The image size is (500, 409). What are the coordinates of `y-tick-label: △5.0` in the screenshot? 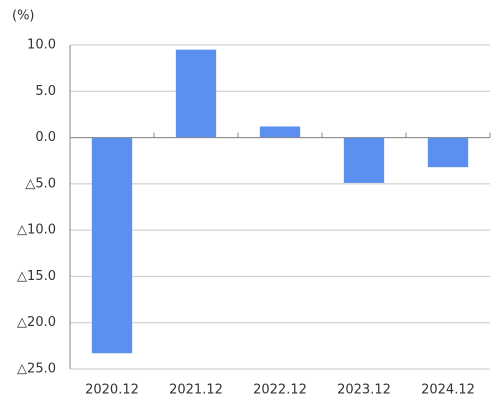 It's located at (40, 183).